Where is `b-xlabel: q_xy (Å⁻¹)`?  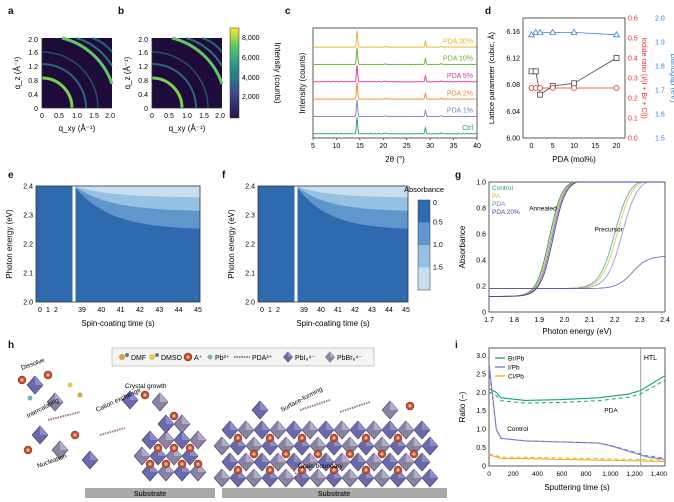 b-xlabel: q_xy (Å⁻¹) is located at coordinates (187, 128).